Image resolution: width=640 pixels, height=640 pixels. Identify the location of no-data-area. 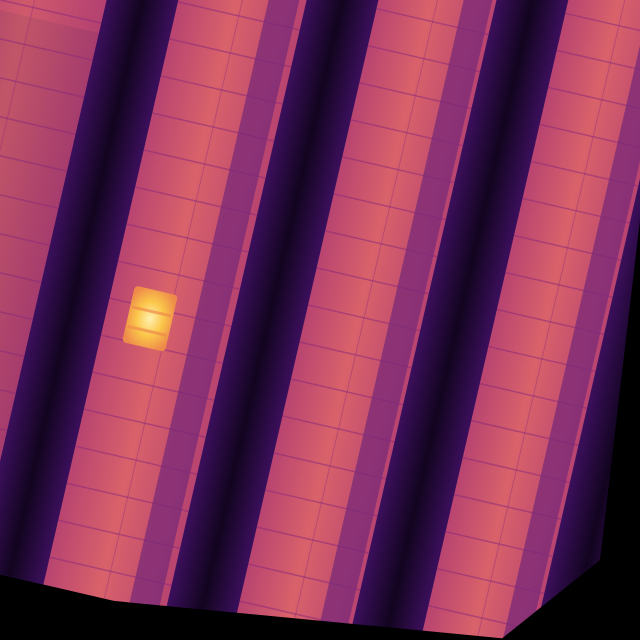
(570, 430).